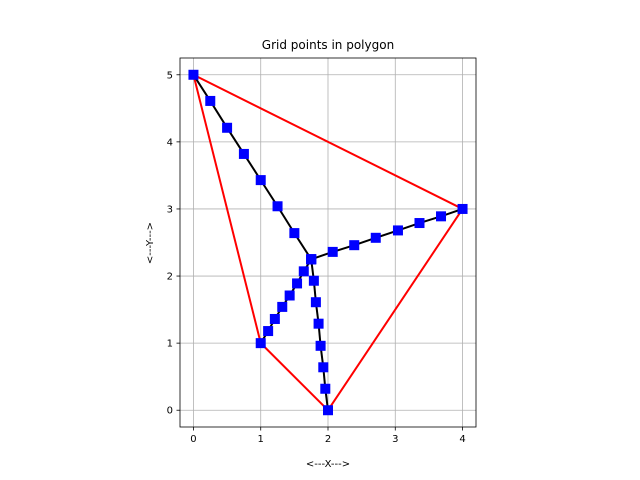  I want to click on x-tick-label: 4, so click(462, 439).